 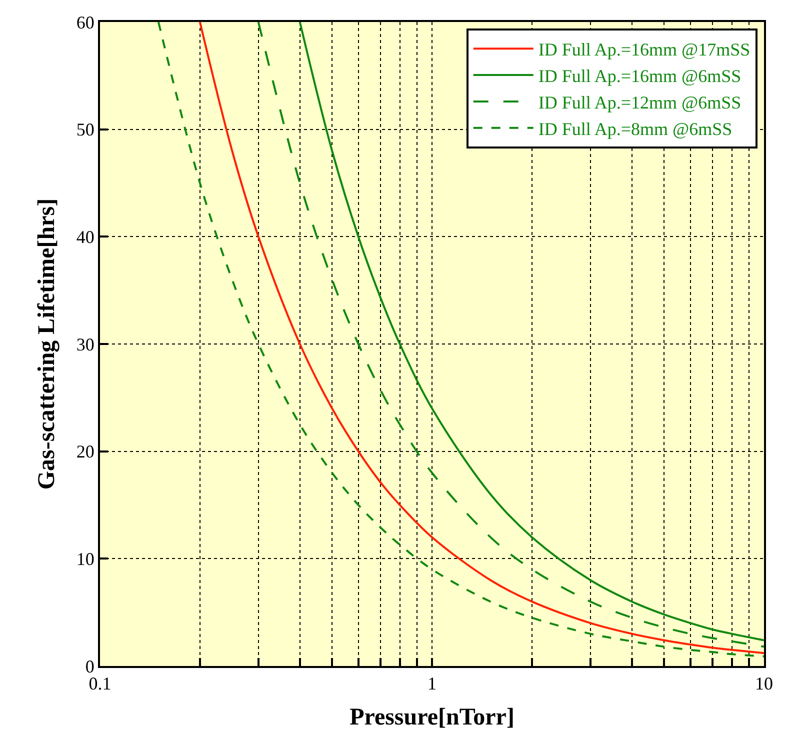 I want to click on x-tick-label: 0.1, so click(x=100, y=684).